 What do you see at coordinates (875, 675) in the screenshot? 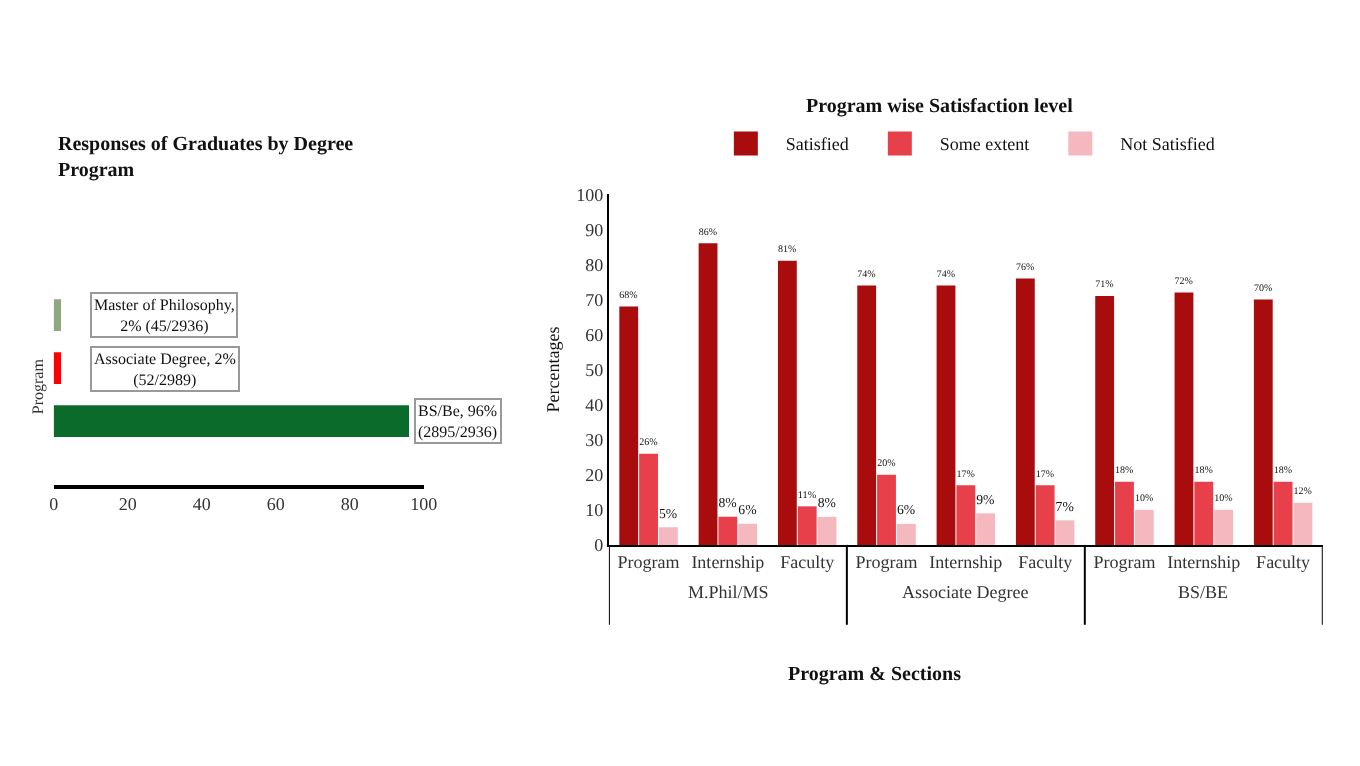
I see `x-axis-title: Program & Sections` at bounding box center [875, 675].